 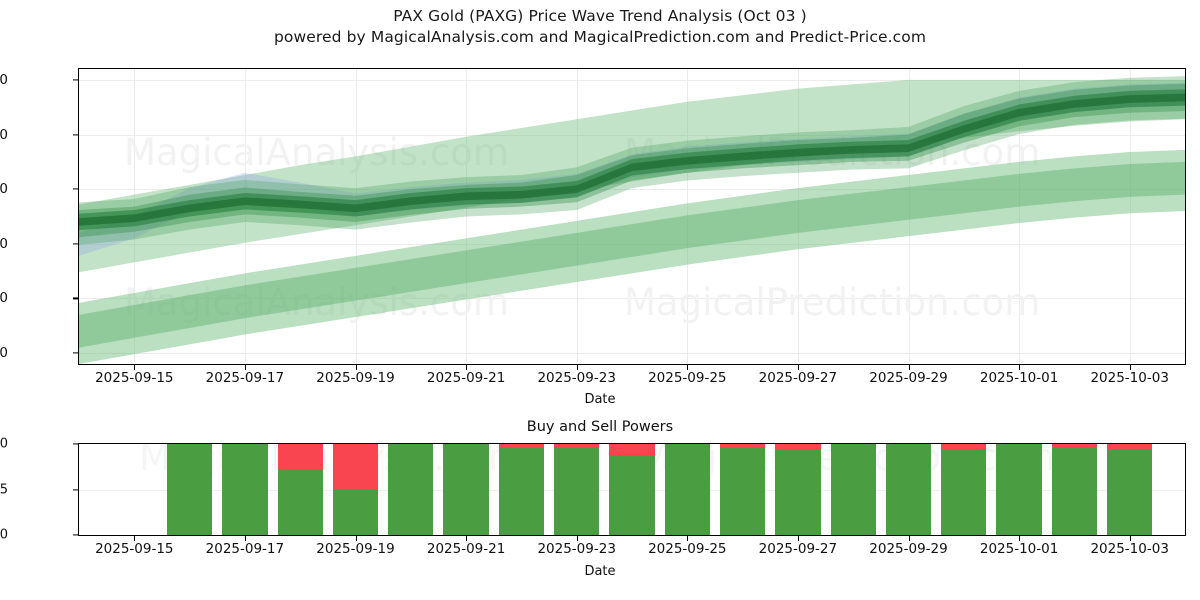 I want to click on signal-x-tick-2025-09-17: 2025-09-17, so click(x=245, y=549).